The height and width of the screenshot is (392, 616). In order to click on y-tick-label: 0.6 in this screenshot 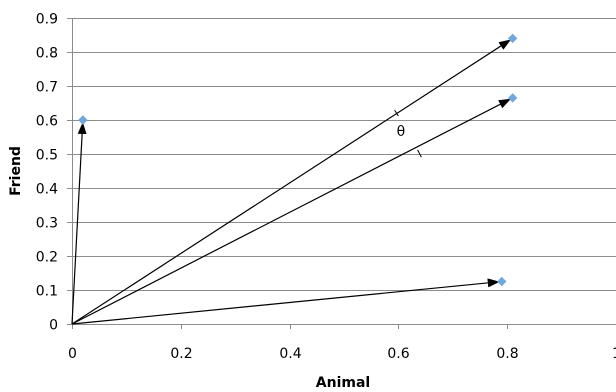, I will do `click(47, 122)`.